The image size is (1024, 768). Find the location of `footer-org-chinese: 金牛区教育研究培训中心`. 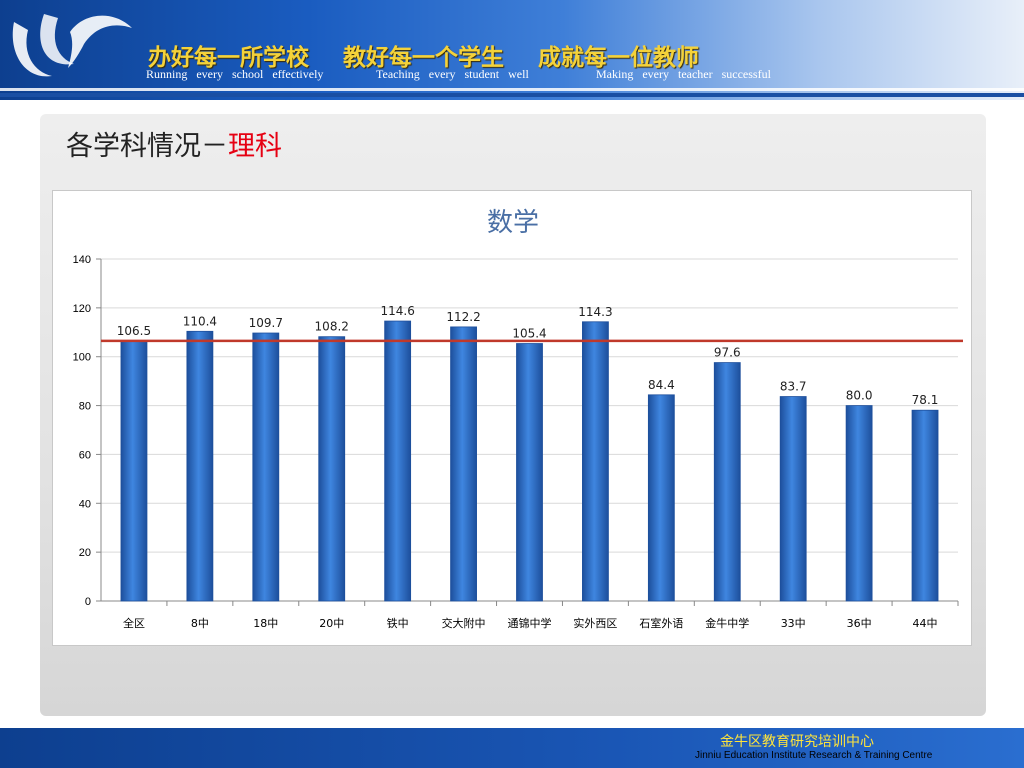

footer-org-chinese: 金牛区教育研究培训中心 is located at coordinates (797, 742).